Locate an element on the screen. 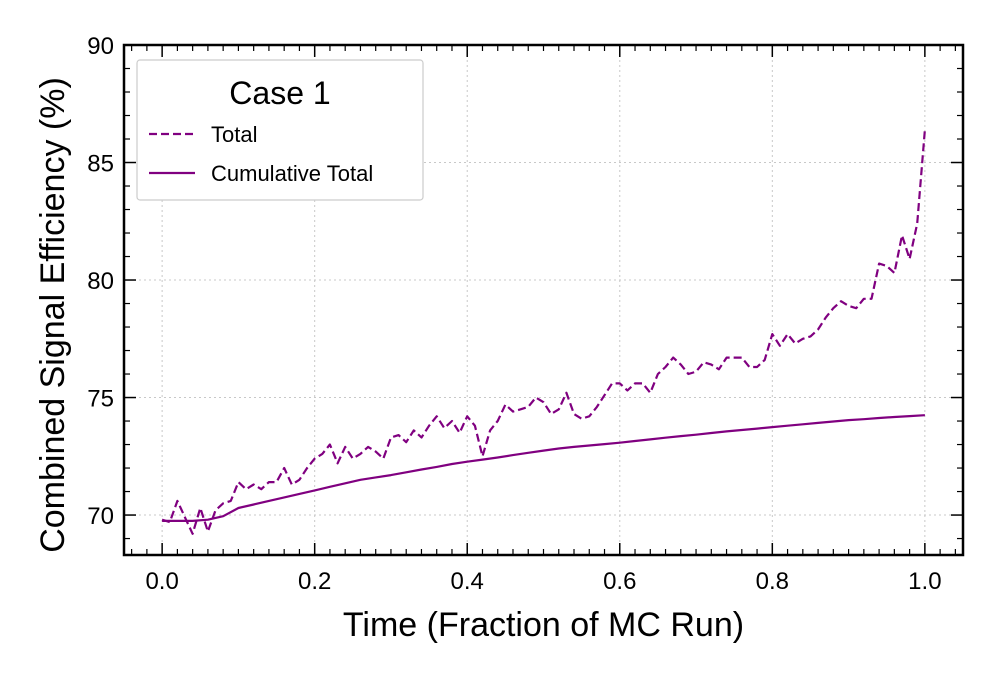 This screenshot has width=997, height=678. x-tick-label: 0.8 is located at coordinates (772, 581).